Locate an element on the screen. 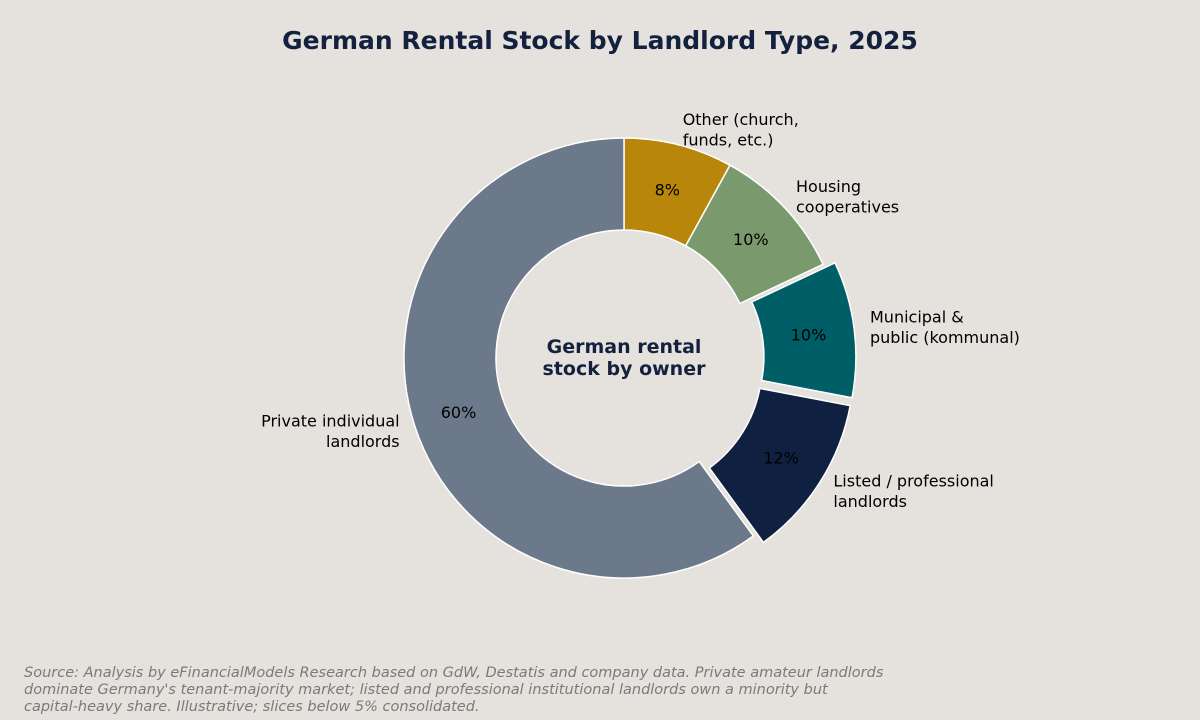 This screenshot has width=1200, height=720. slice-label: Other (church, funds, etc.) is located at coordinates (741, 130).